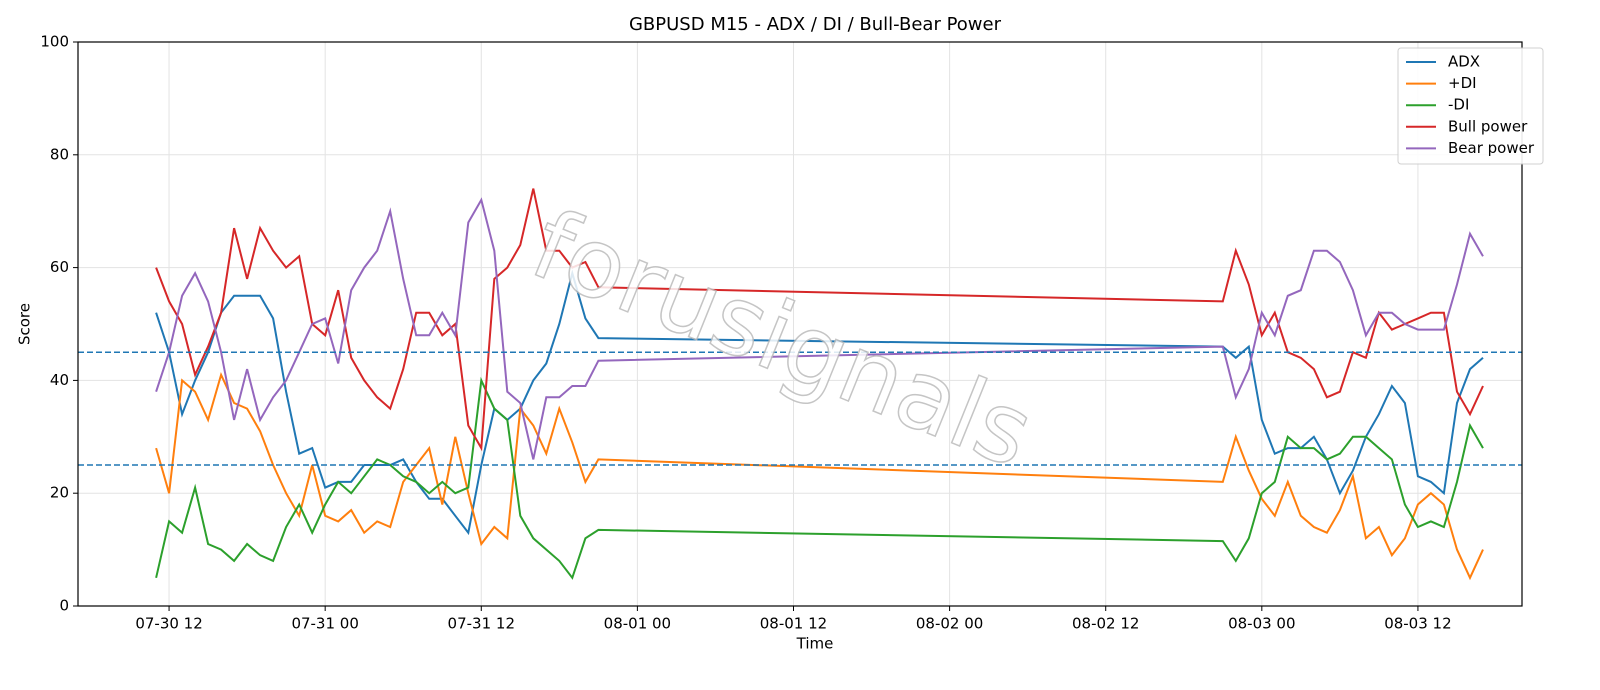 The image size is (1600, 690). Describe the element at coordinates (54, 42) in the screenshot. I see `y-tick-label: 100` at that location.